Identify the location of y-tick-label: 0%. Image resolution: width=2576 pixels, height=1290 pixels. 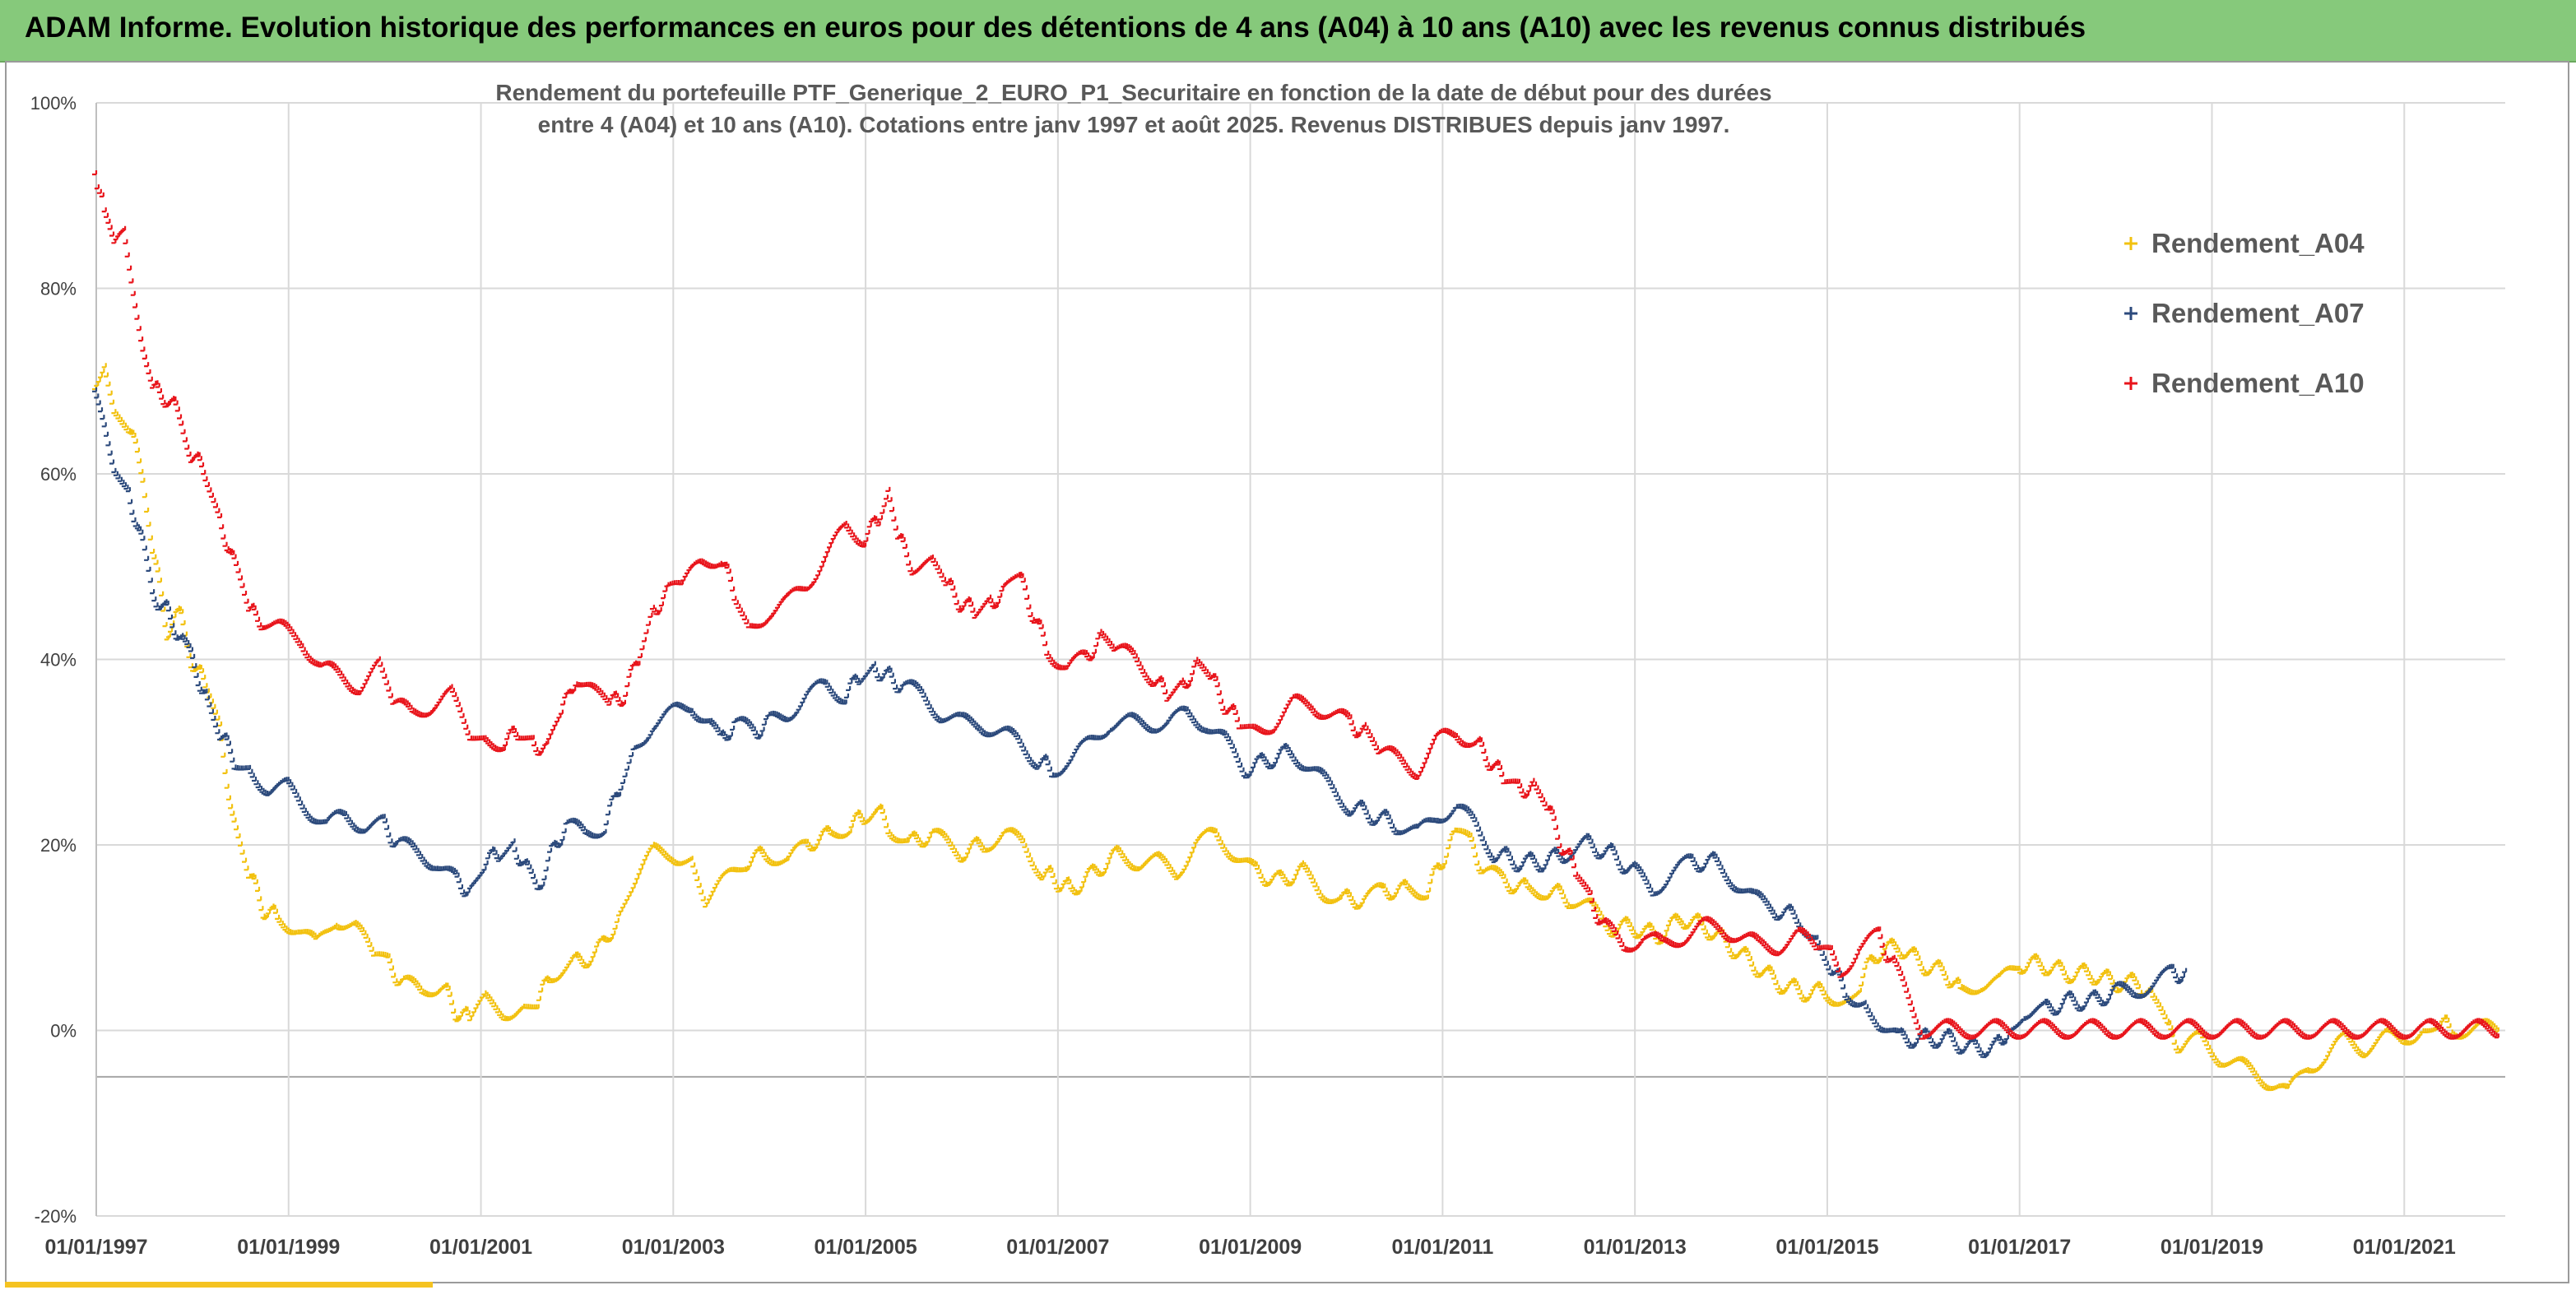
(64, 1031).